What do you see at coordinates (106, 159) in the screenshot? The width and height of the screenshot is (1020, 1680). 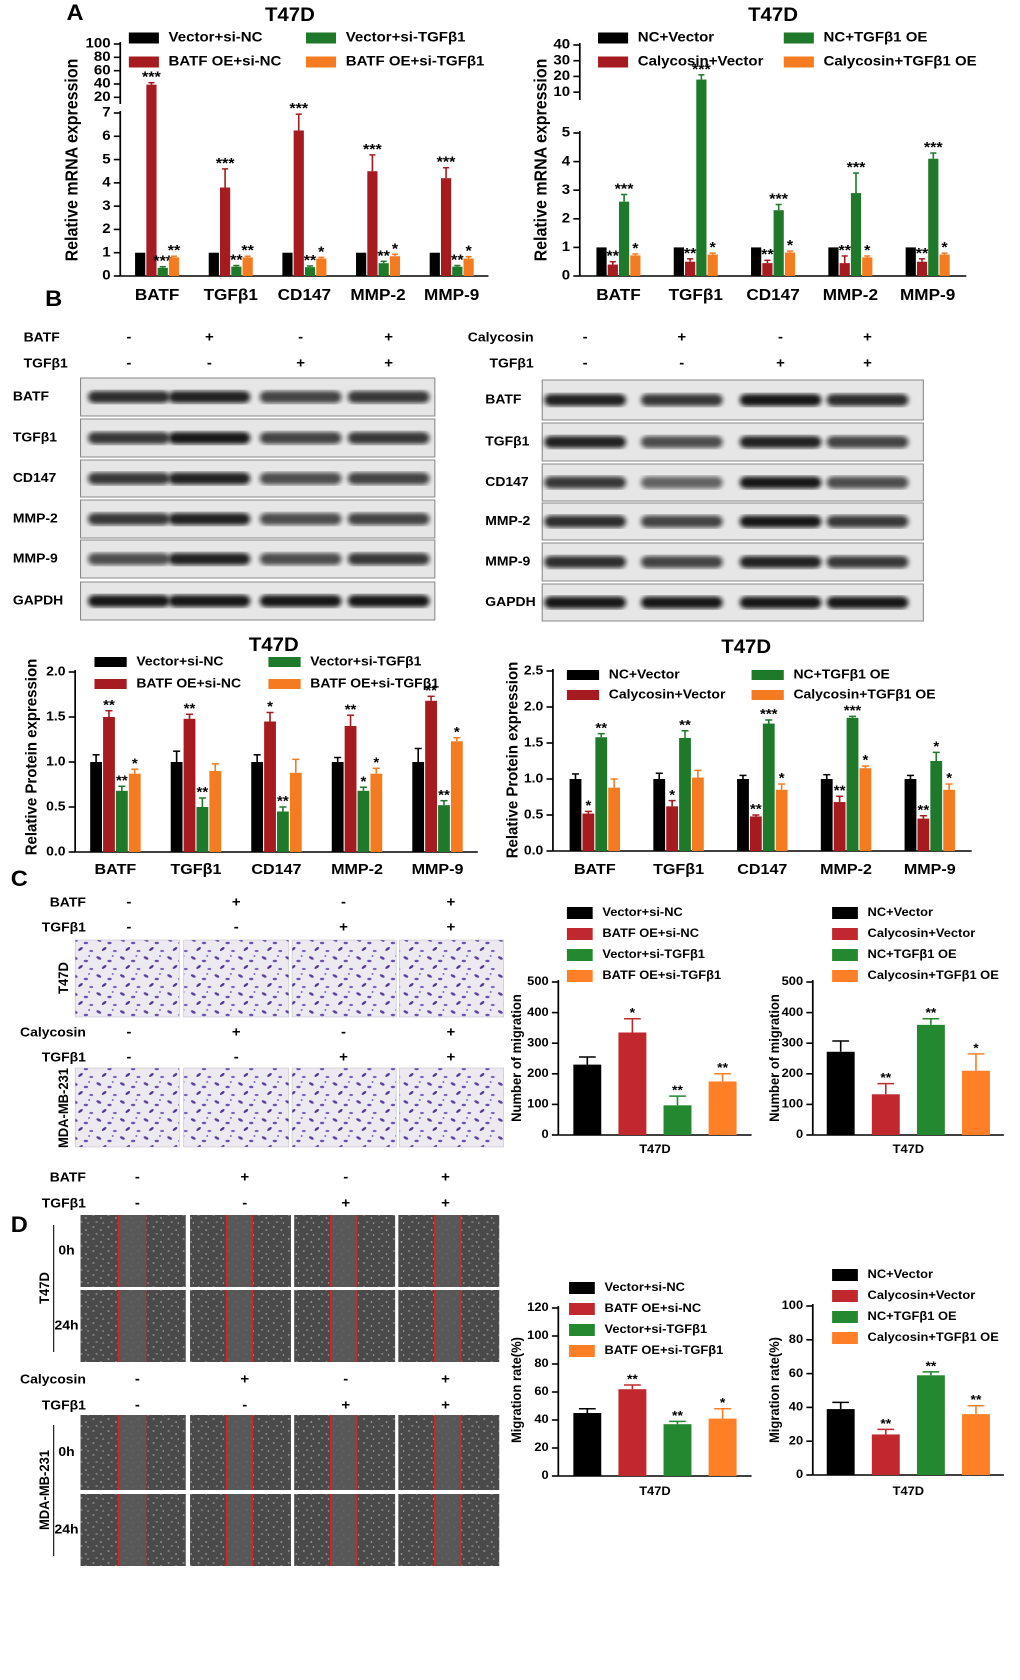 I see `y-tick-label: 5` at bounding box center [106, 159].